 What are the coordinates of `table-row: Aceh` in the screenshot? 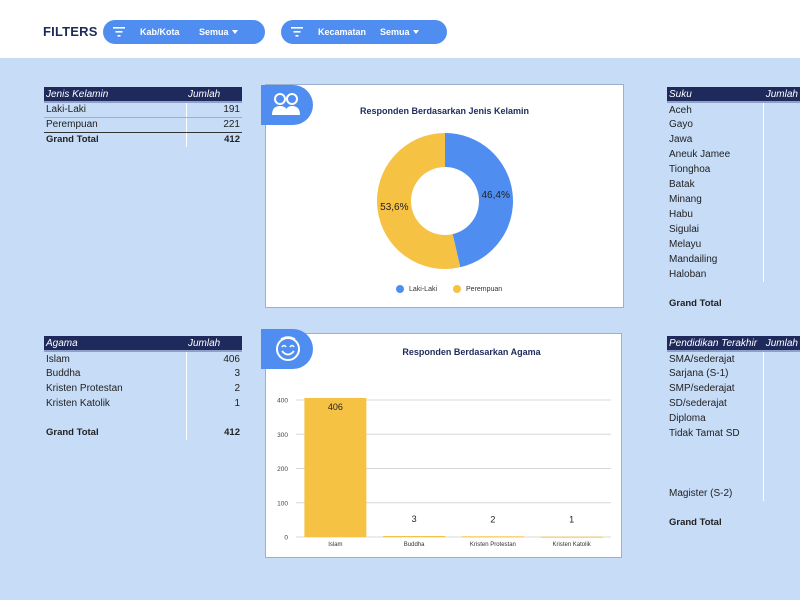 It's located at (733, 109).